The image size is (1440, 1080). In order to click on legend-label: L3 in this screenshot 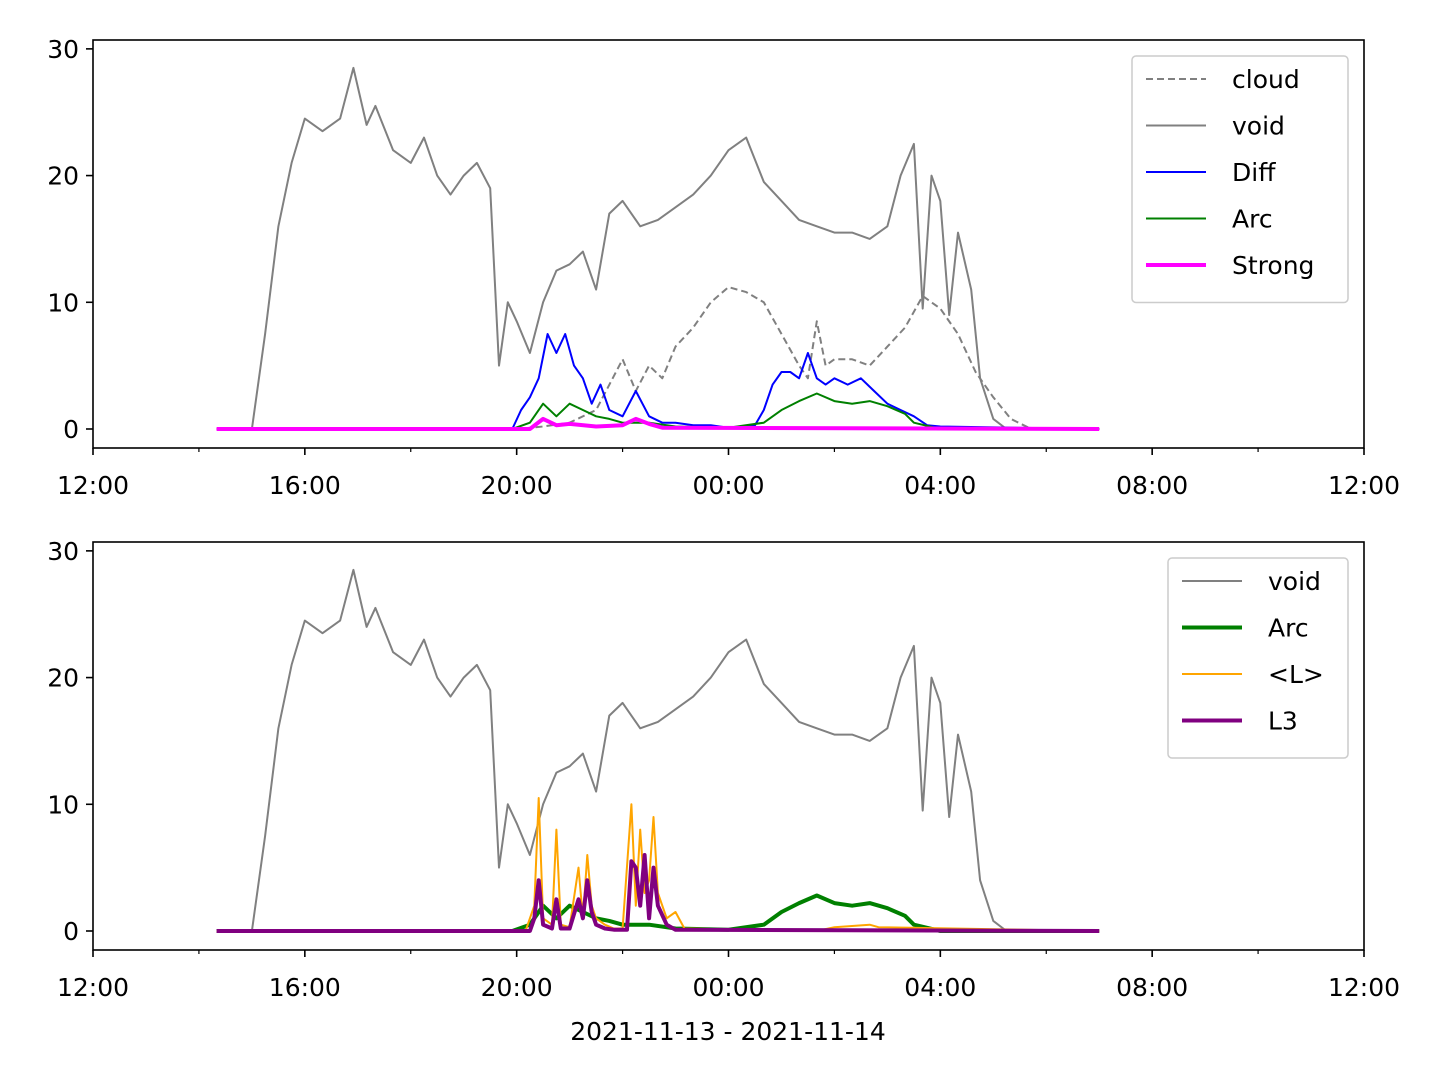, I will do `click(1283, 721)`.